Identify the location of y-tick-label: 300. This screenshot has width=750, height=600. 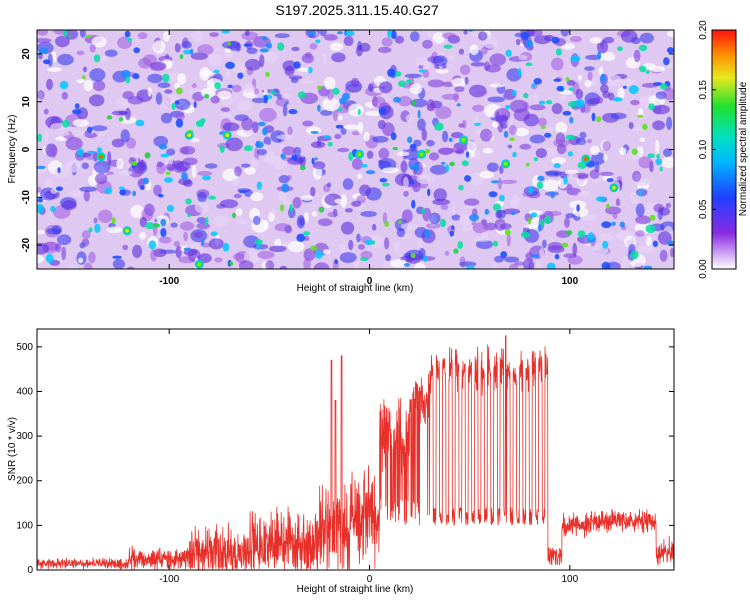
(24, 436).